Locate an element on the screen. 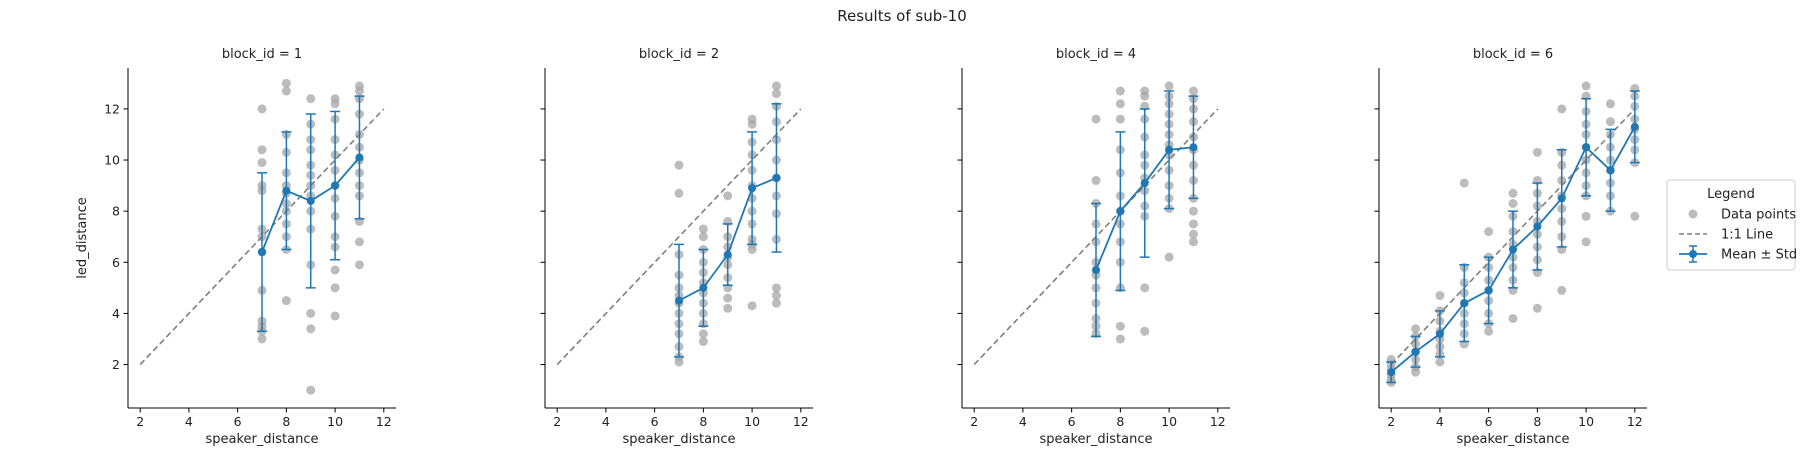 The image size is (1800, 454). subplot-title: block_id = 6 is located at coordinates (1513, 54).